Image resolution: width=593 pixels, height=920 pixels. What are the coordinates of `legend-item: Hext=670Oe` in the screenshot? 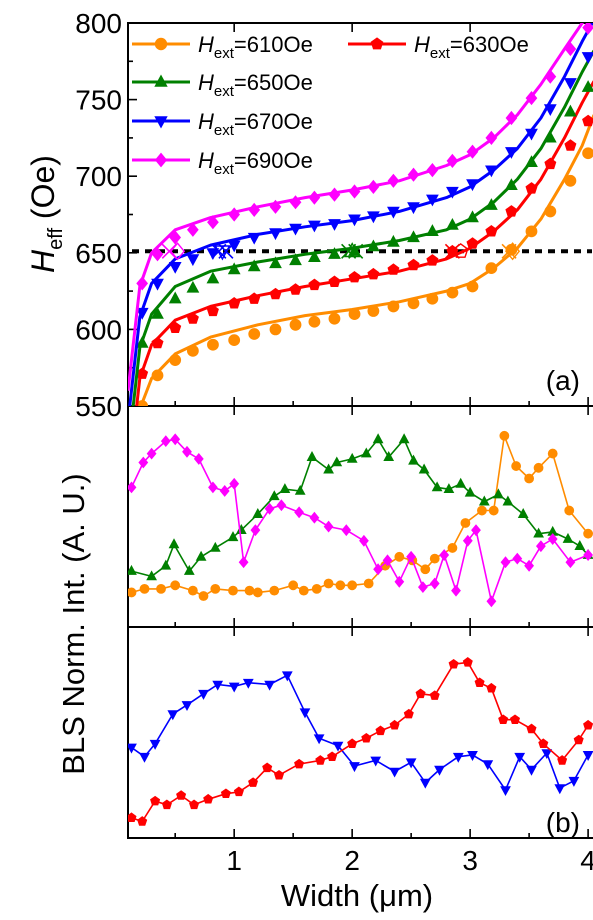 It's located at (222, 124).